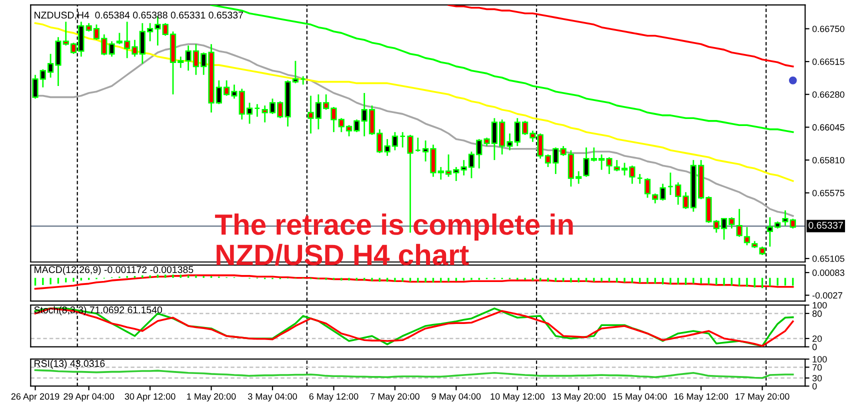 The width and height of the screenshot is (852, 409). I want to click on ref-line-label: 0.65337, so click(825, 225).